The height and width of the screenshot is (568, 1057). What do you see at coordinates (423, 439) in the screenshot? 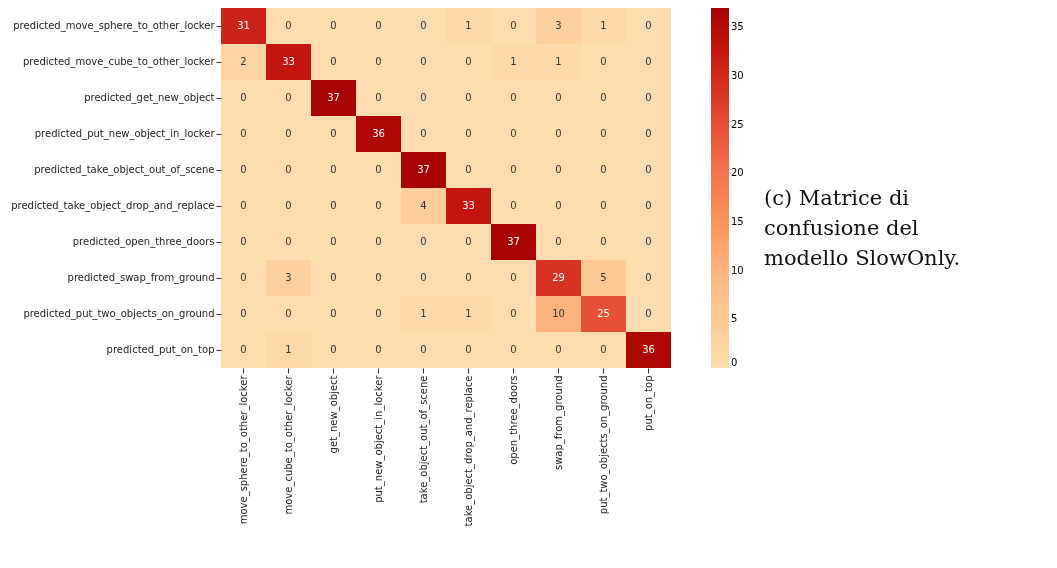
I see `x-tick-label: take_object_out_of_scene` at bounding box center [423, 439].